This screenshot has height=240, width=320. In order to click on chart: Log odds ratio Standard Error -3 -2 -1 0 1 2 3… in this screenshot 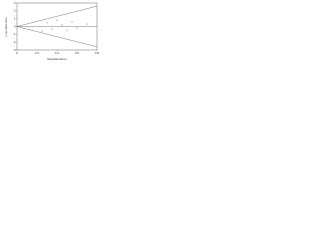, I will do `click(52, 31)`.